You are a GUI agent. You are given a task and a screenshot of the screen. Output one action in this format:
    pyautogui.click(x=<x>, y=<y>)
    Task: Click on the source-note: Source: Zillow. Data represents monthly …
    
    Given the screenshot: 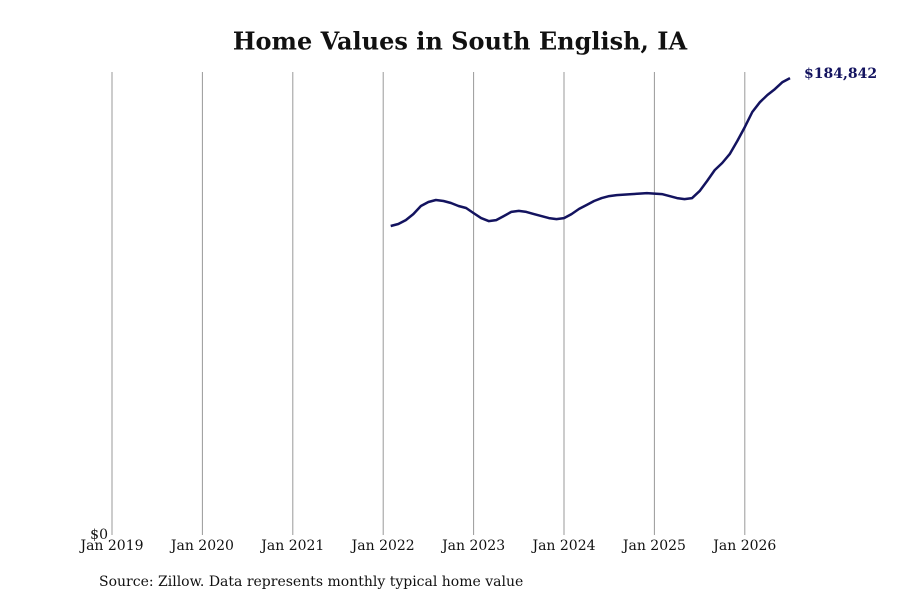 What is the action you would take?
    pyautogui.click(x=311, y=582)
    